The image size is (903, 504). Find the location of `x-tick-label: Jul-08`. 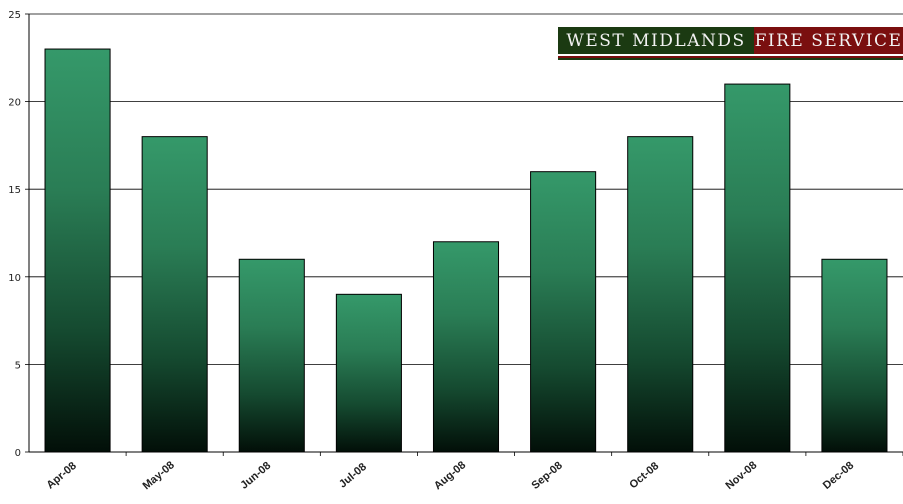

x-tick-label: Jul-08 is located at coordinates (353, 476).